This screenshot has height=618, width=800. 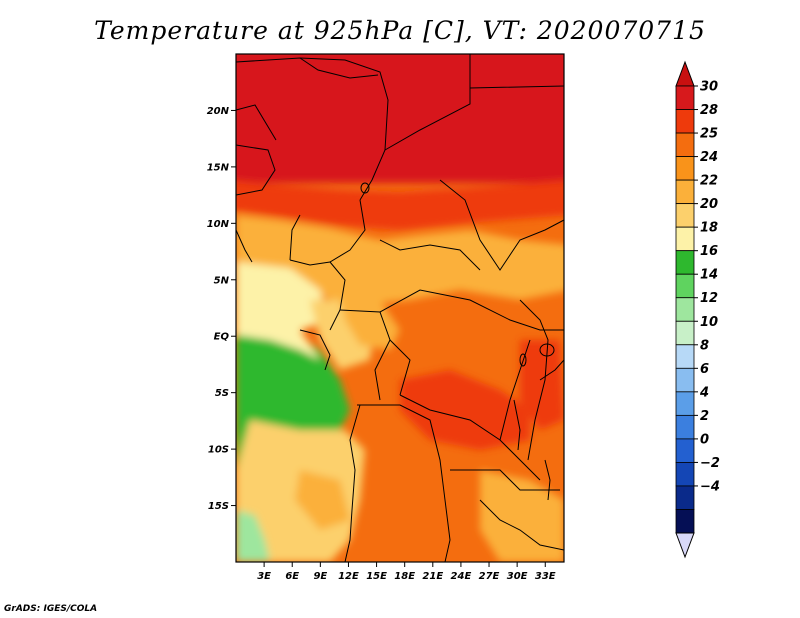 I want to click on x-tick-label: 18E, so click(x=404, y=576).